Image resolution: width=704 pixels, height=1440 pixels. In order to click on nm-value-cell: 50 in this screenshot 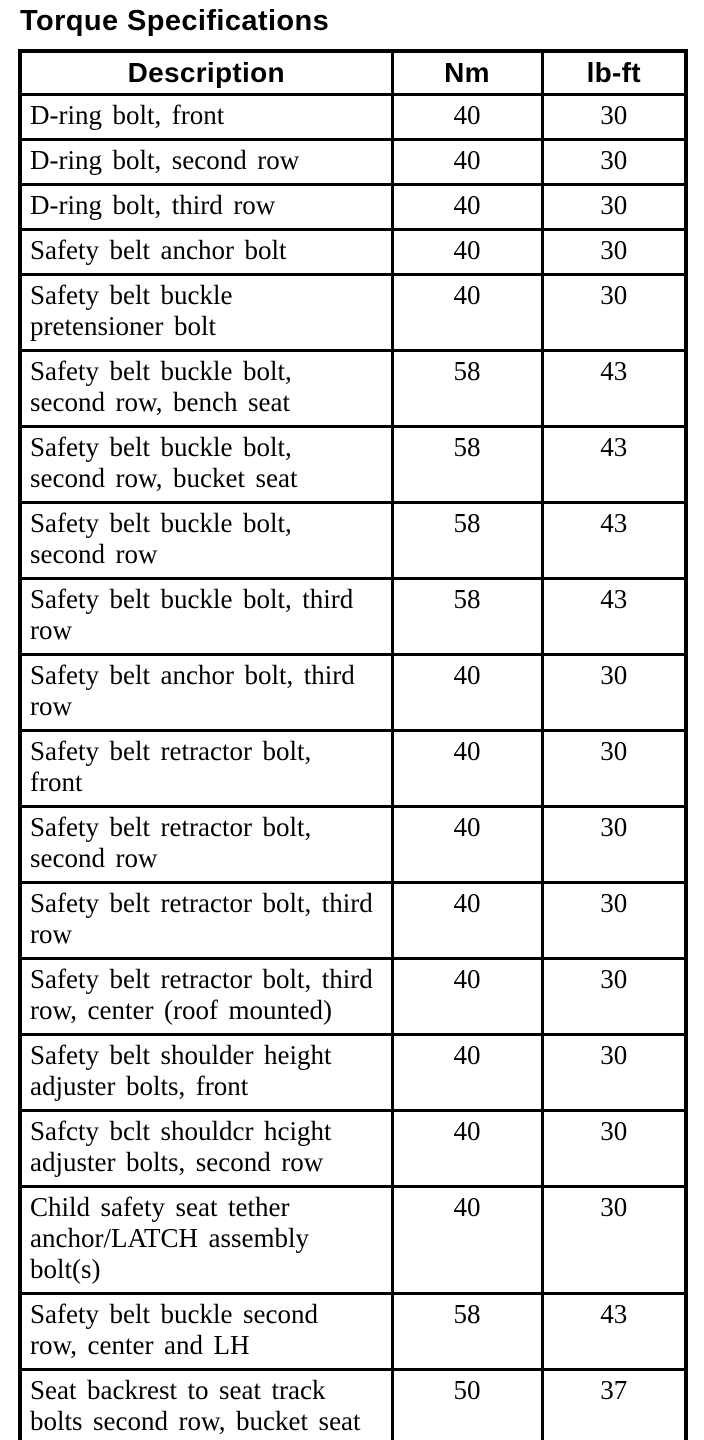, I will do `click(467, 1404)`.